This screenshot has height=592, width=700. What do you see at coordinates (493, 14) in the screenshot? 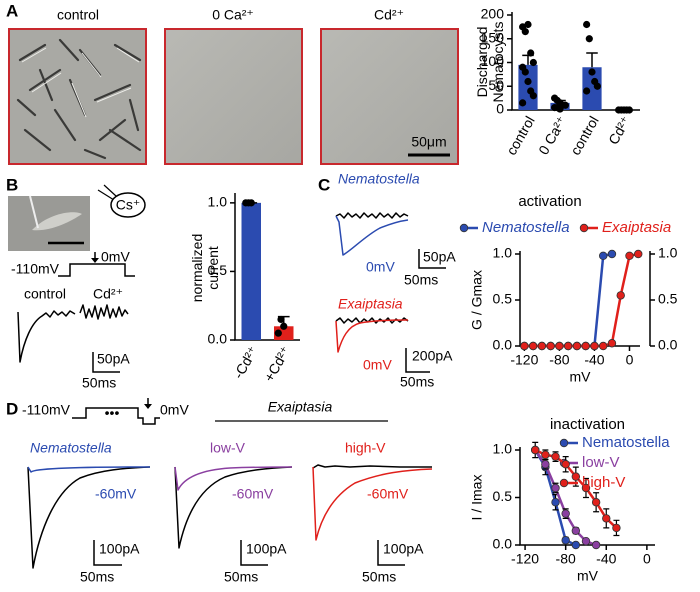
I see `y-tick-label: 200` at bounding box center [493, 14].